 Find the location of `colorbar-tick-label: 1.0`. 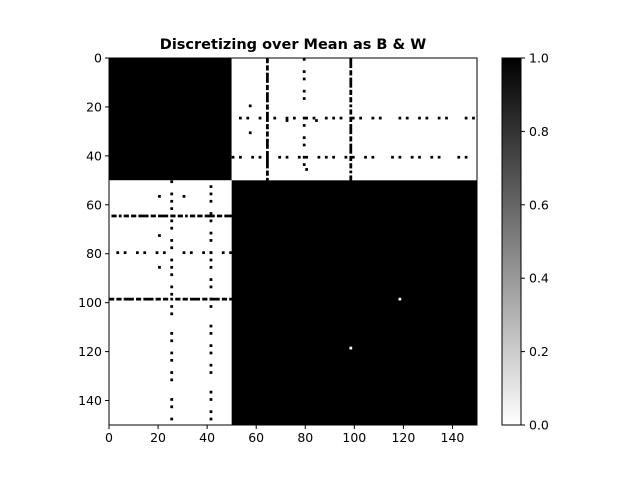

colorbar-tick-label: 1.0 is located at coordinates (539, 58).